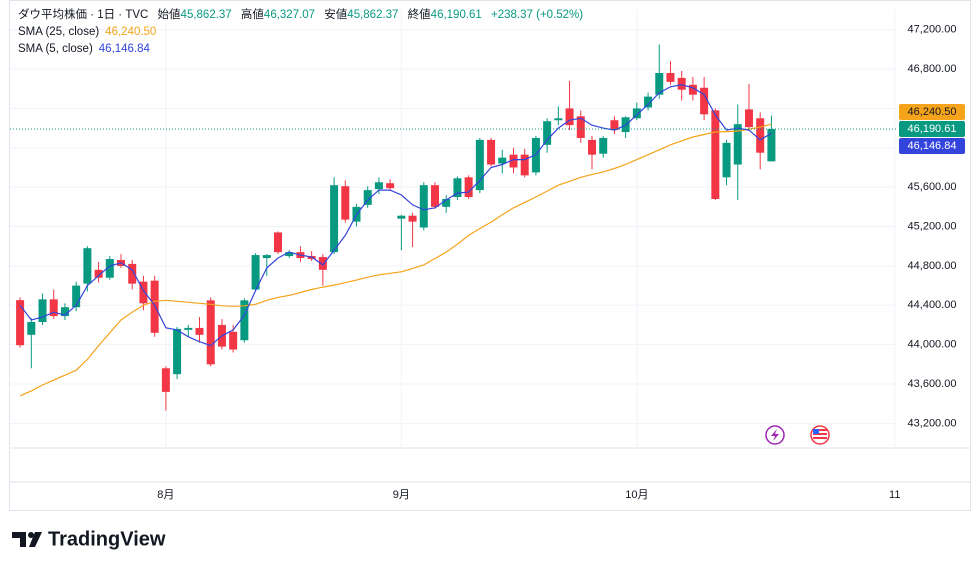  What do you see at coordinates (820, 435) in the screenshot?
I see `flag-icon` at bounding box center [820, 435].